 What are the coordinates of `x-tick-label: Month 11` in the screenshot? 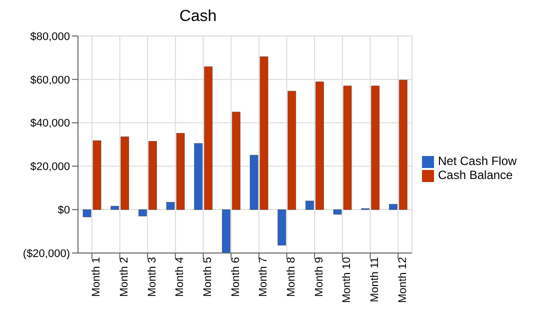 It's located at (375, 279).